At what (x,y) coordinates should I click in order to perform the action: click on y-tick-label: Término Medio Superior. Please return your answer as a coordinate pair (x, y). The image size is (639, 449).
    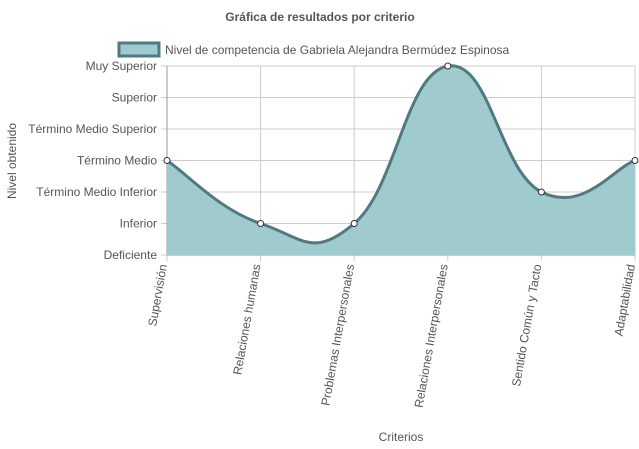
    Looking at the image, I should click on (92, 129).